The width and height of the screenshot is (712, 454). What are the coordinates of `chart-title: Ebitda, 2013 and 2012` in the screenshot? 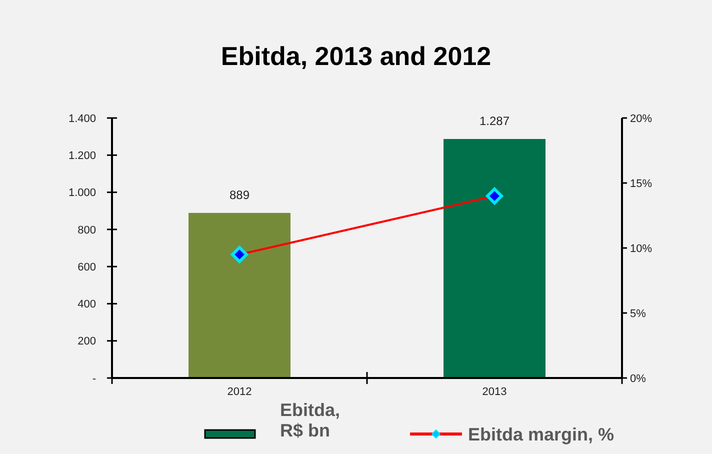 It's located at (356, 56).